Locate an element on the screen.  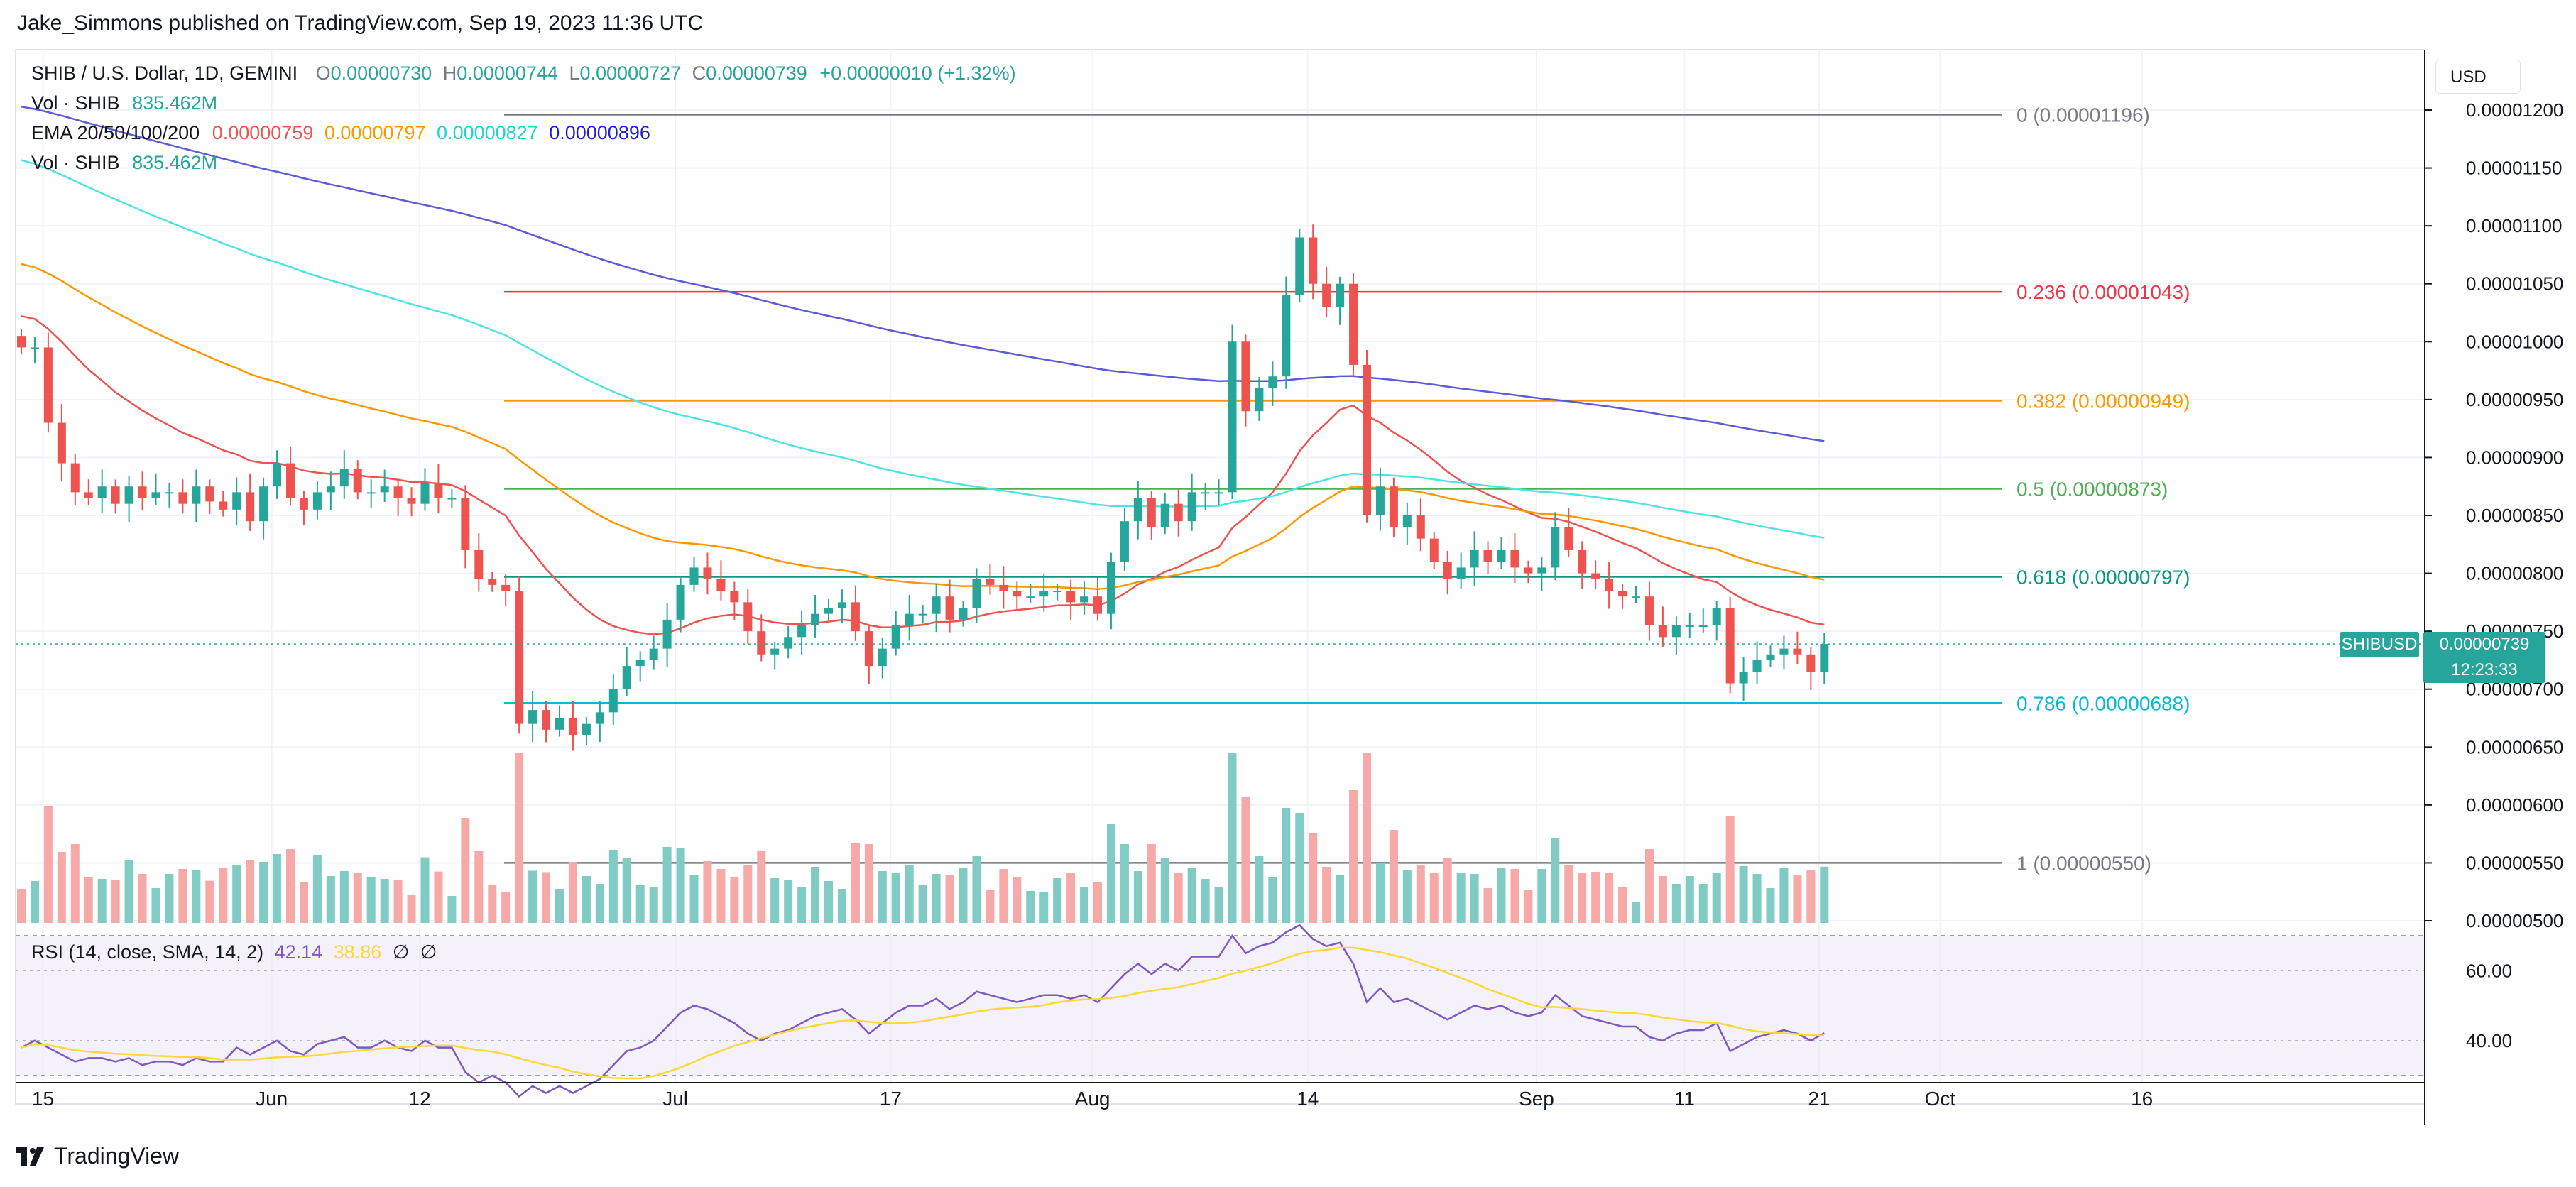
ema100-value: 0.00000827 is located at coordinates (487, 132).